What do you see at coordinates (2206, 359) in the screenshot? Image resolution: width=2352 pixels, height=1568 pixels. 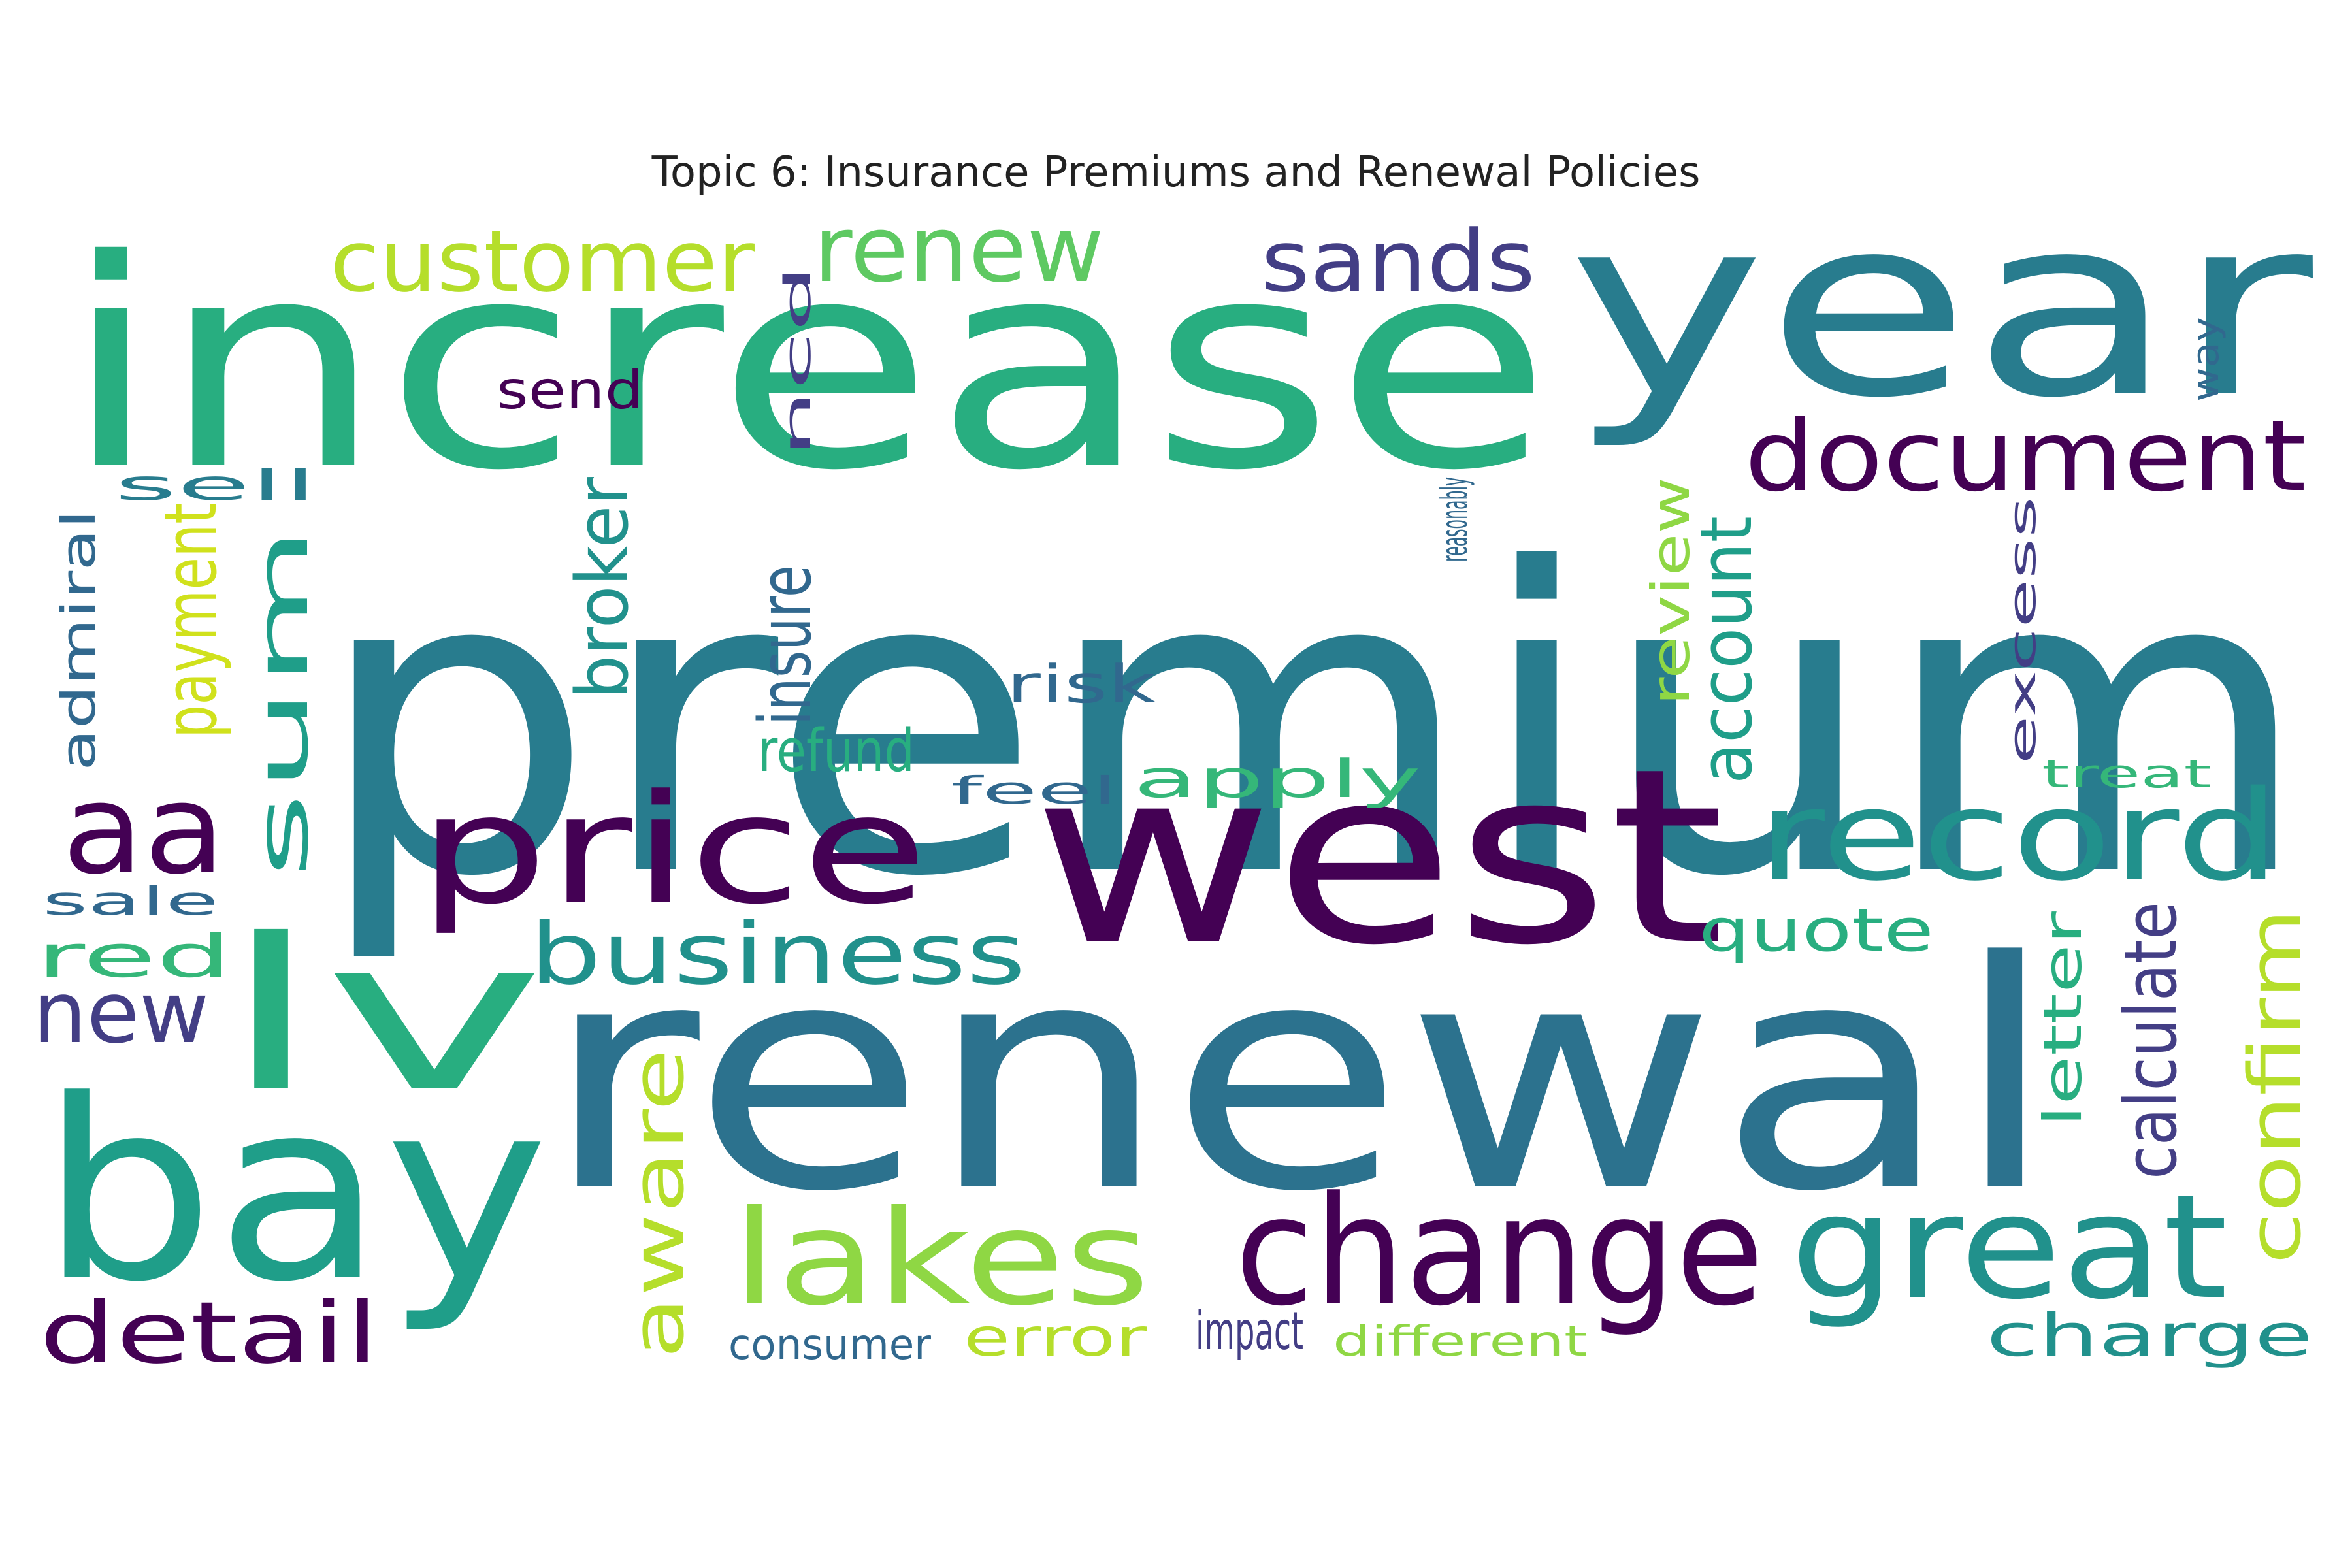 I see `word-ncd: way` at bounding box center [2206, 359].